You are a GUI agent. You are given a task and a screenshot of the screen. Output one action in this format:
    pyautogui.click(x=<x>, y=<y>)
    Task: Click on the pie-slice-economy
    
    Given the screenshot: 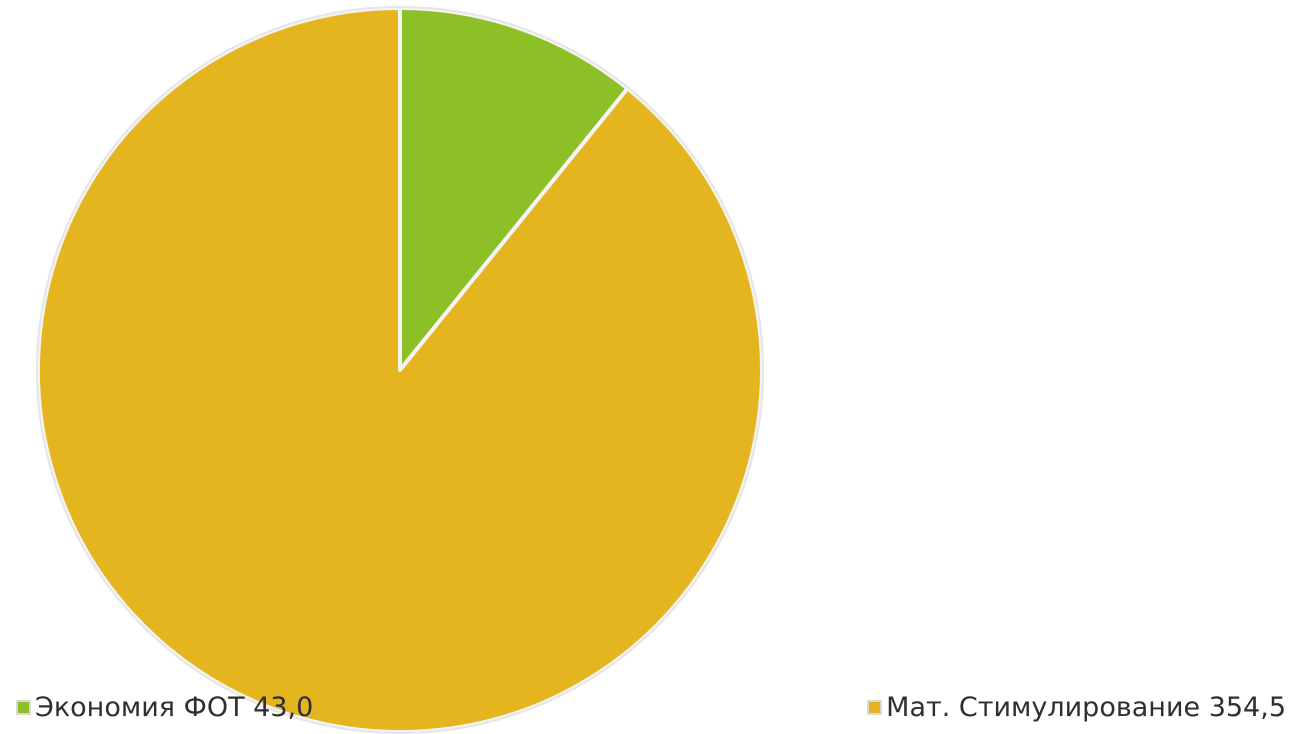 What is the action you would take?
    pyautogui.click(x=514, y=189)
    